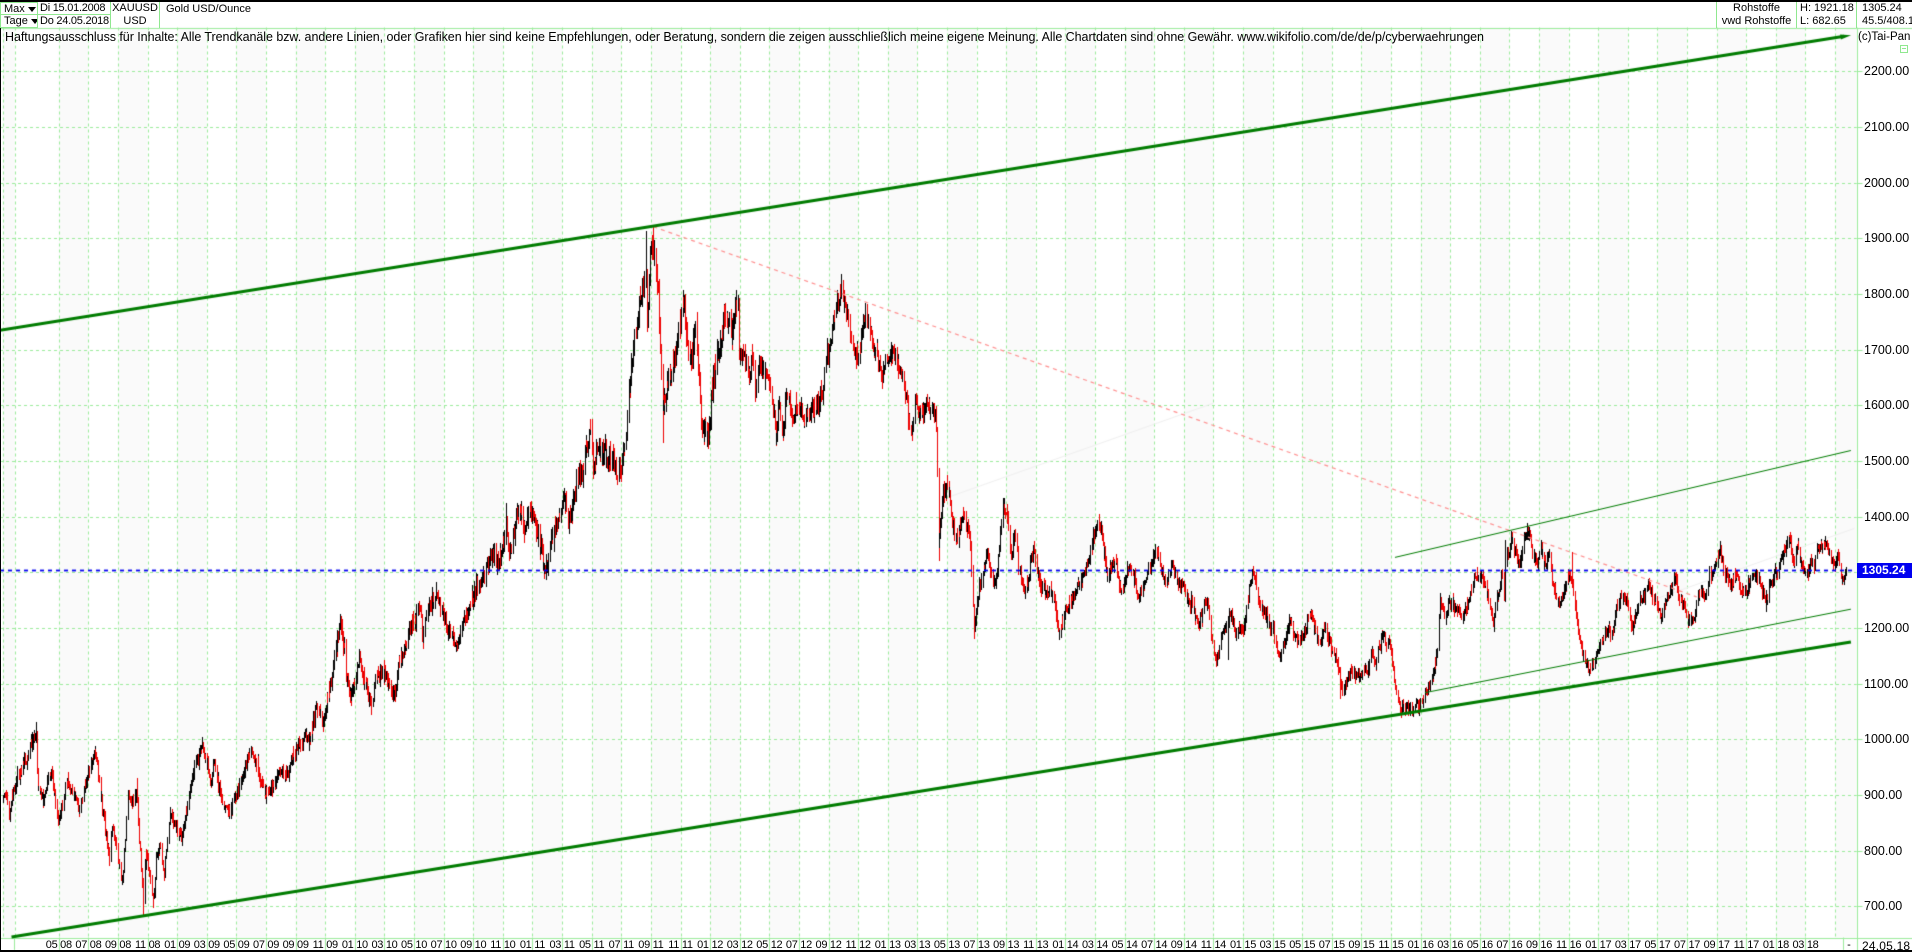 The height and width of the screenshot is (952, 1912). I want to click on x-axis-label: 11 16, so click(1569, 945).